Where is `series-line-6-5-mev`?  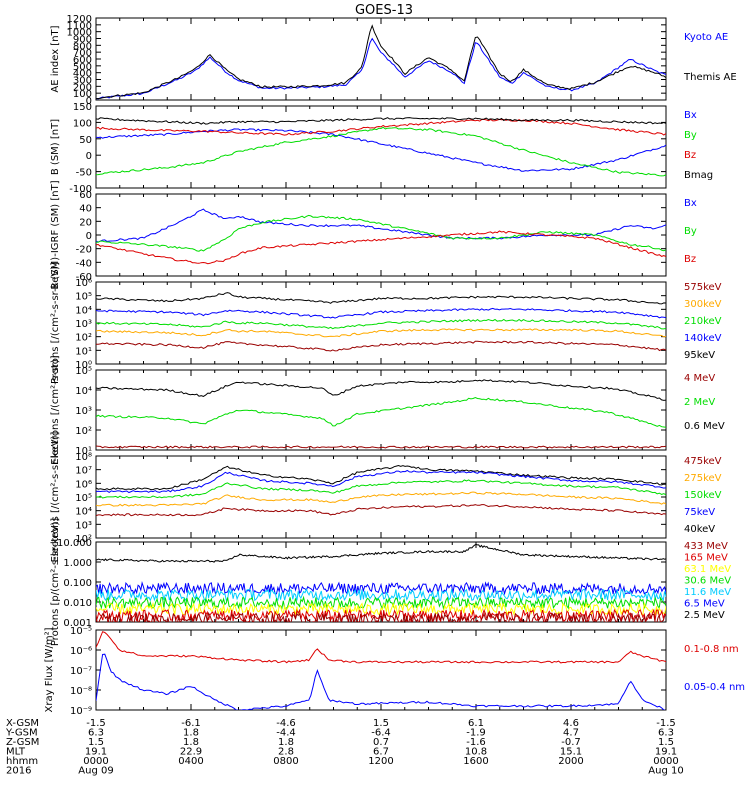 series-line-6-5-mev is located at coordinates (381, 588).